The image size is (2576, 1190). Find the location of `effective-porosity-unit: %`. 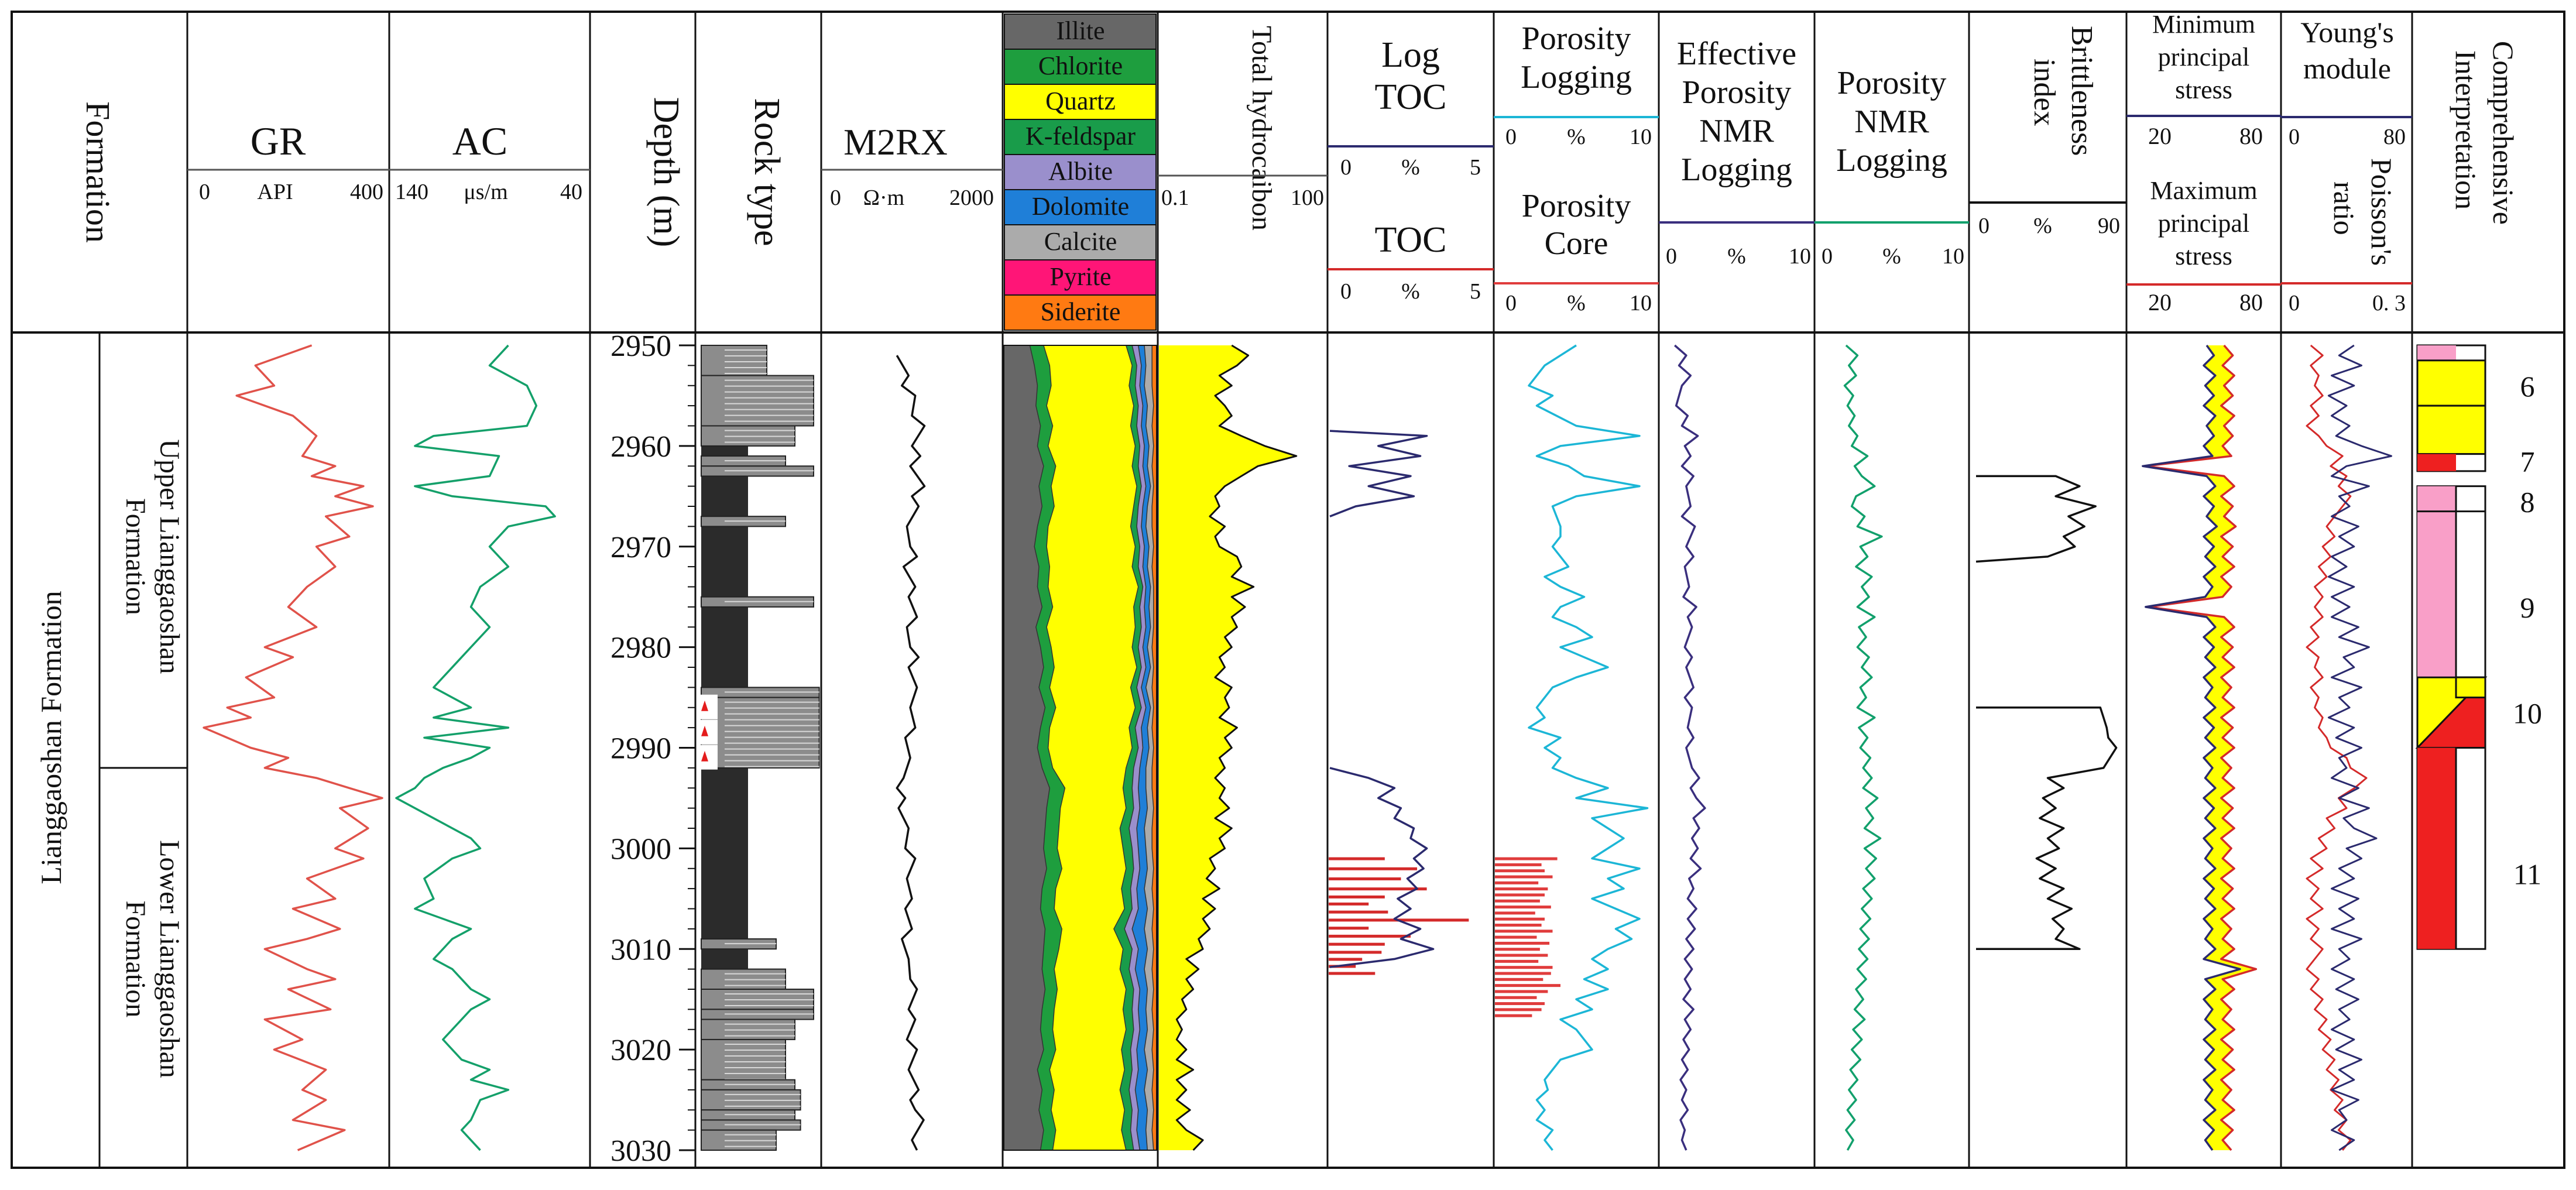

effective-porosity-unit: % is located at coordinates (1736, 256).